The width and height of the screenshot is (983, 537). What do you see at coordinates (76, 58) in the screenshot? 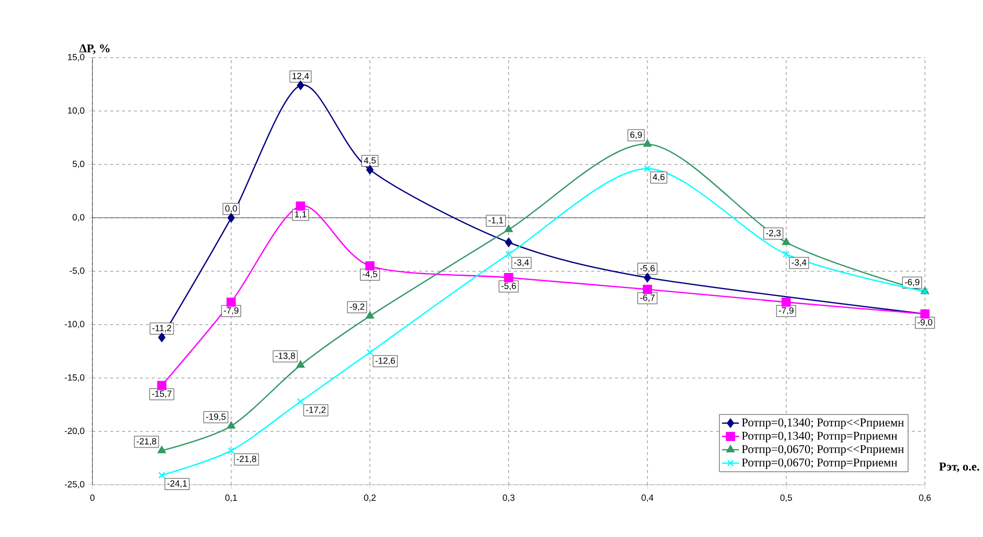
I see `y-tick-label: 15,0` at bounding box center [76, 58].